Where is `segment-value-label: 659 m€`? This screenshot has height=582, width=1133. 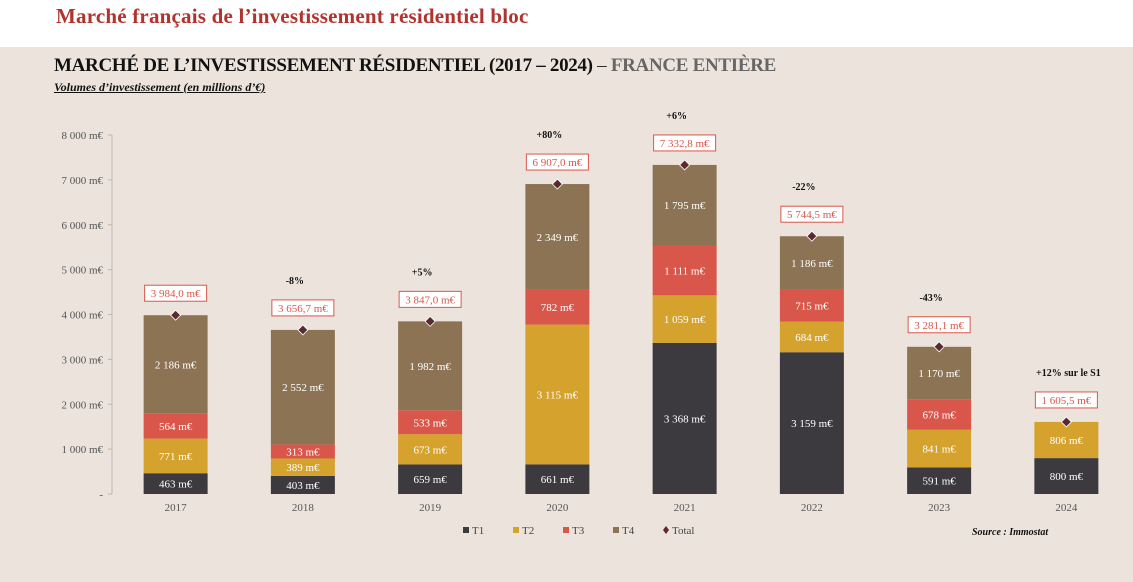
segment-value-label: 659 m€ is located at coordinates (430, 480).